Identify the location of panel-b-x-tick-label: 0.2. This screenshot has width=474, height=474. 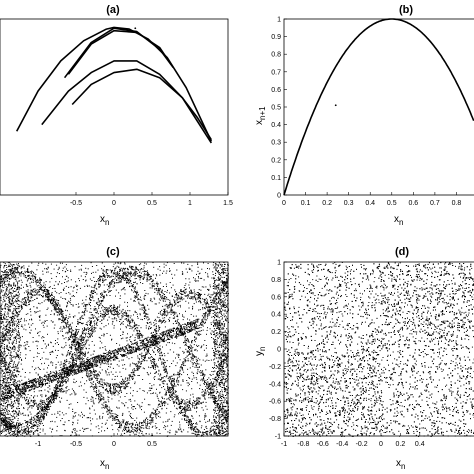
(327, 203).